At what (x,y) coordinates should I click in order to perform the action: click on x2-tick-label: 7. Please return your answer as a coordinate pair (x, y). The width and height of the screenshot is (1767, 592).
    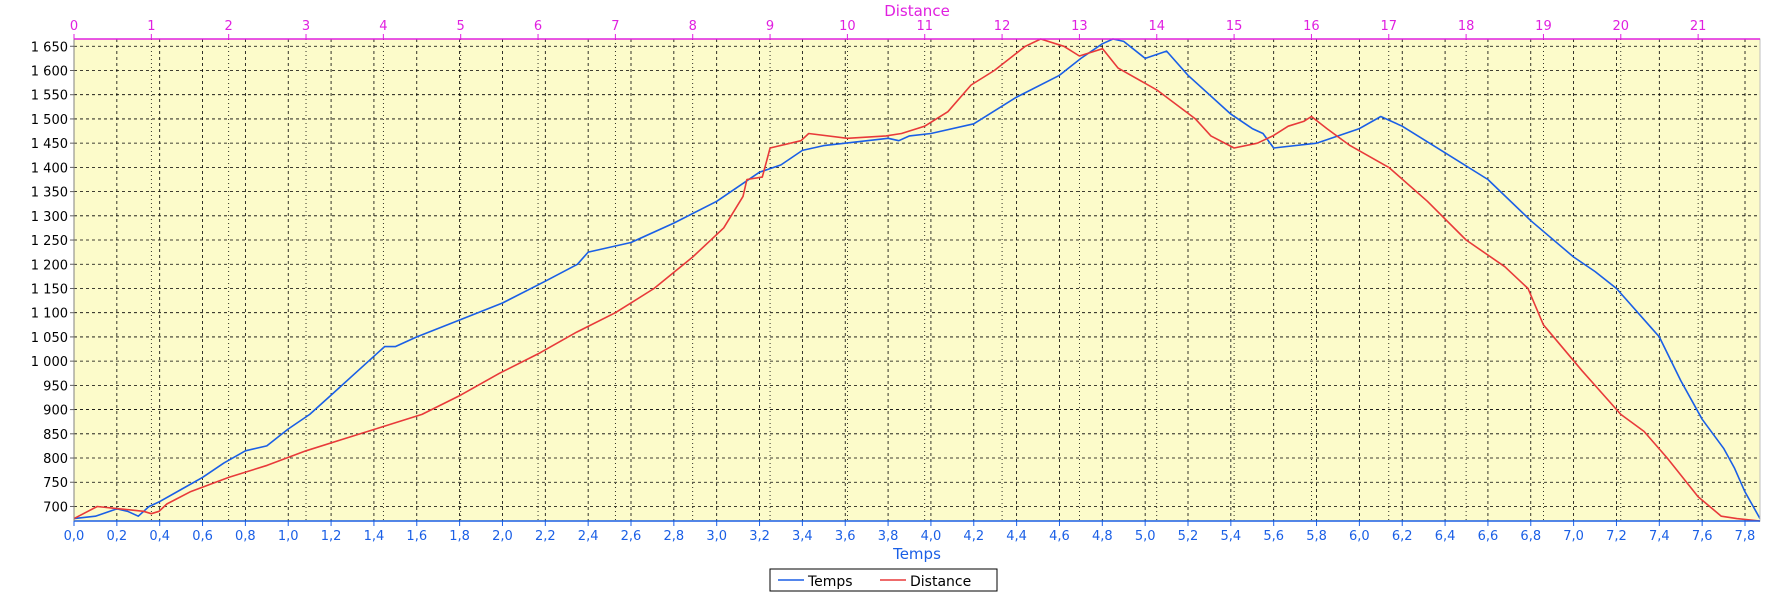
    Looking at the image, I should click on (615, 26).